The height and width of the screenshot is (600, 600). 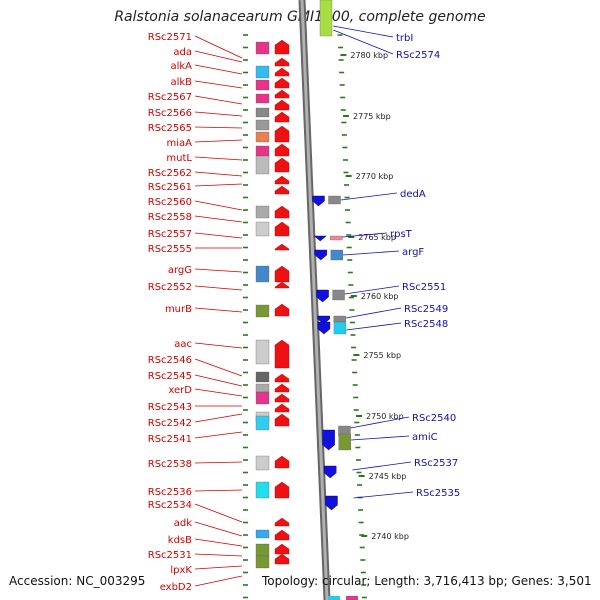 I want to click on accession-text: Accession: NC_003295, so click(x=77, y=581).